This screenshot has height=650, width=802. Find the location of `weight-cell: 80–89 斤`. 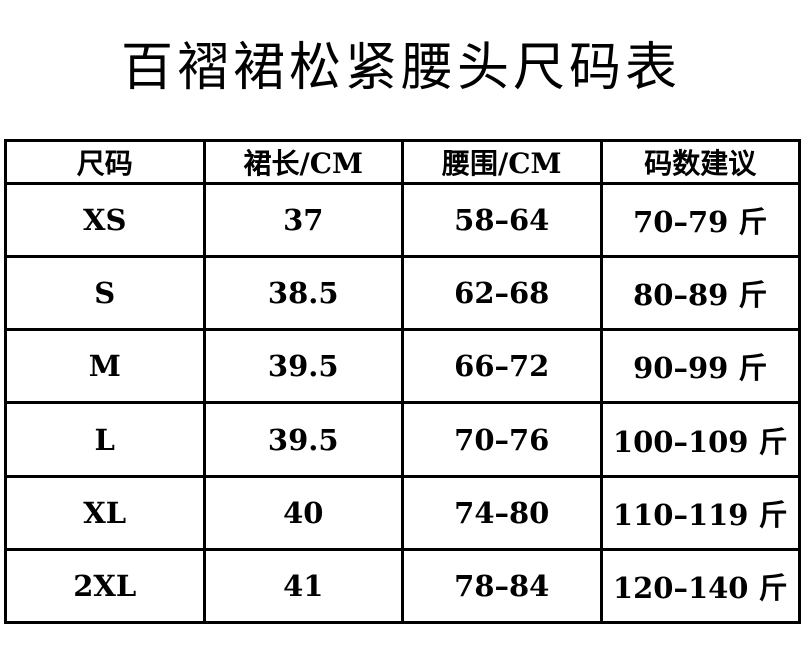

weight-cell: 80–89 斤 is located at coordinates (700, 293).